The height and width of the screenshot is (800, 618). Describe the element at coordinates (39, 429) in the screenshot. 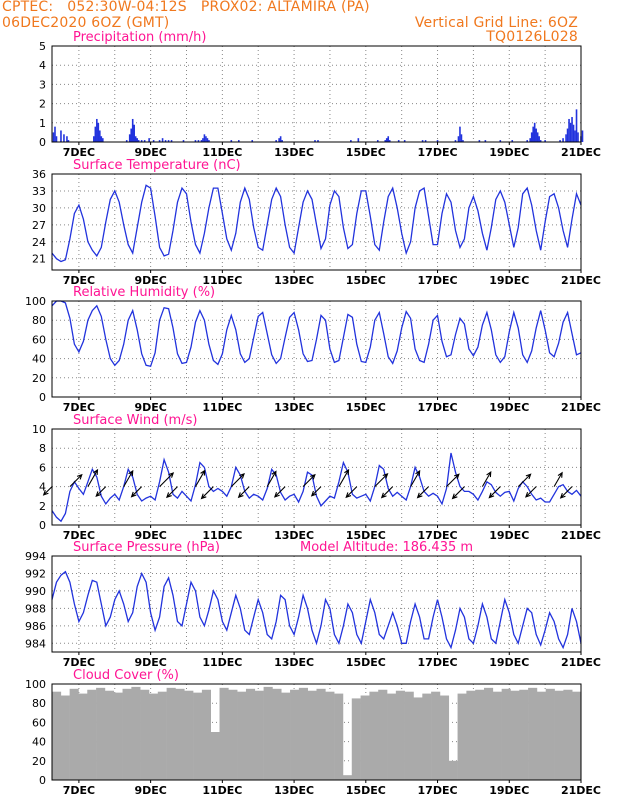

I see `y-tick-label: 10` at that location.